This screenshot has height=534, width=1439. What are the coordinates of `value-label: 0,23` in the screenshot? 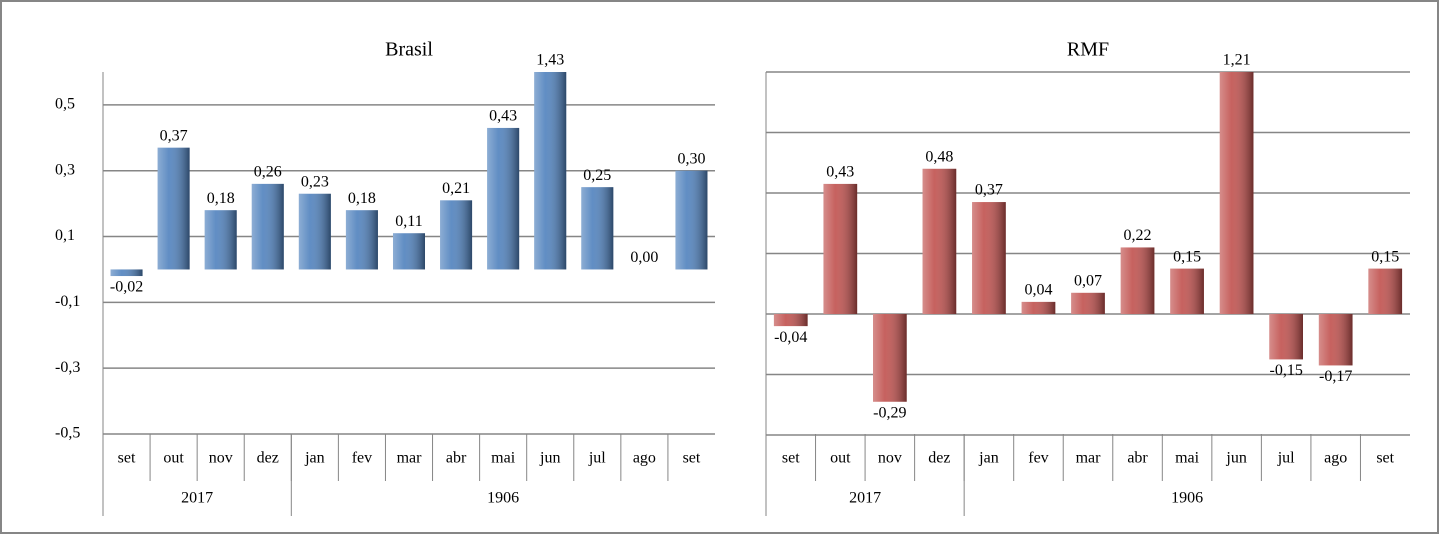 It's located at (315, 181).